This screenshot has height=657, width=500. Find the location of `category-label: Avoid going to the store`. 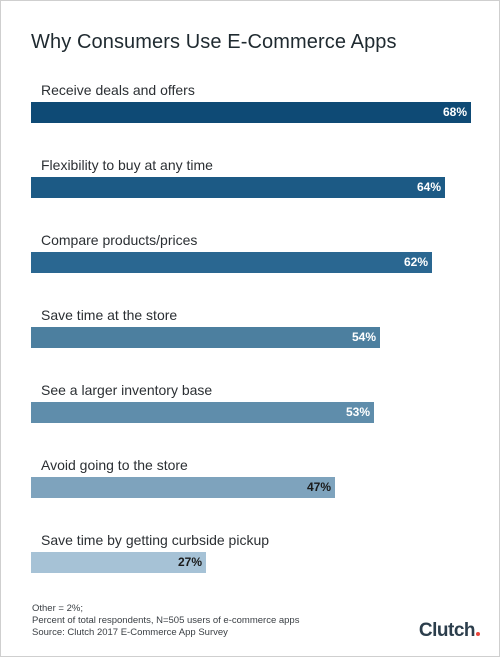

category-label: Avoid going to the store is located at coordinates (114, 465).